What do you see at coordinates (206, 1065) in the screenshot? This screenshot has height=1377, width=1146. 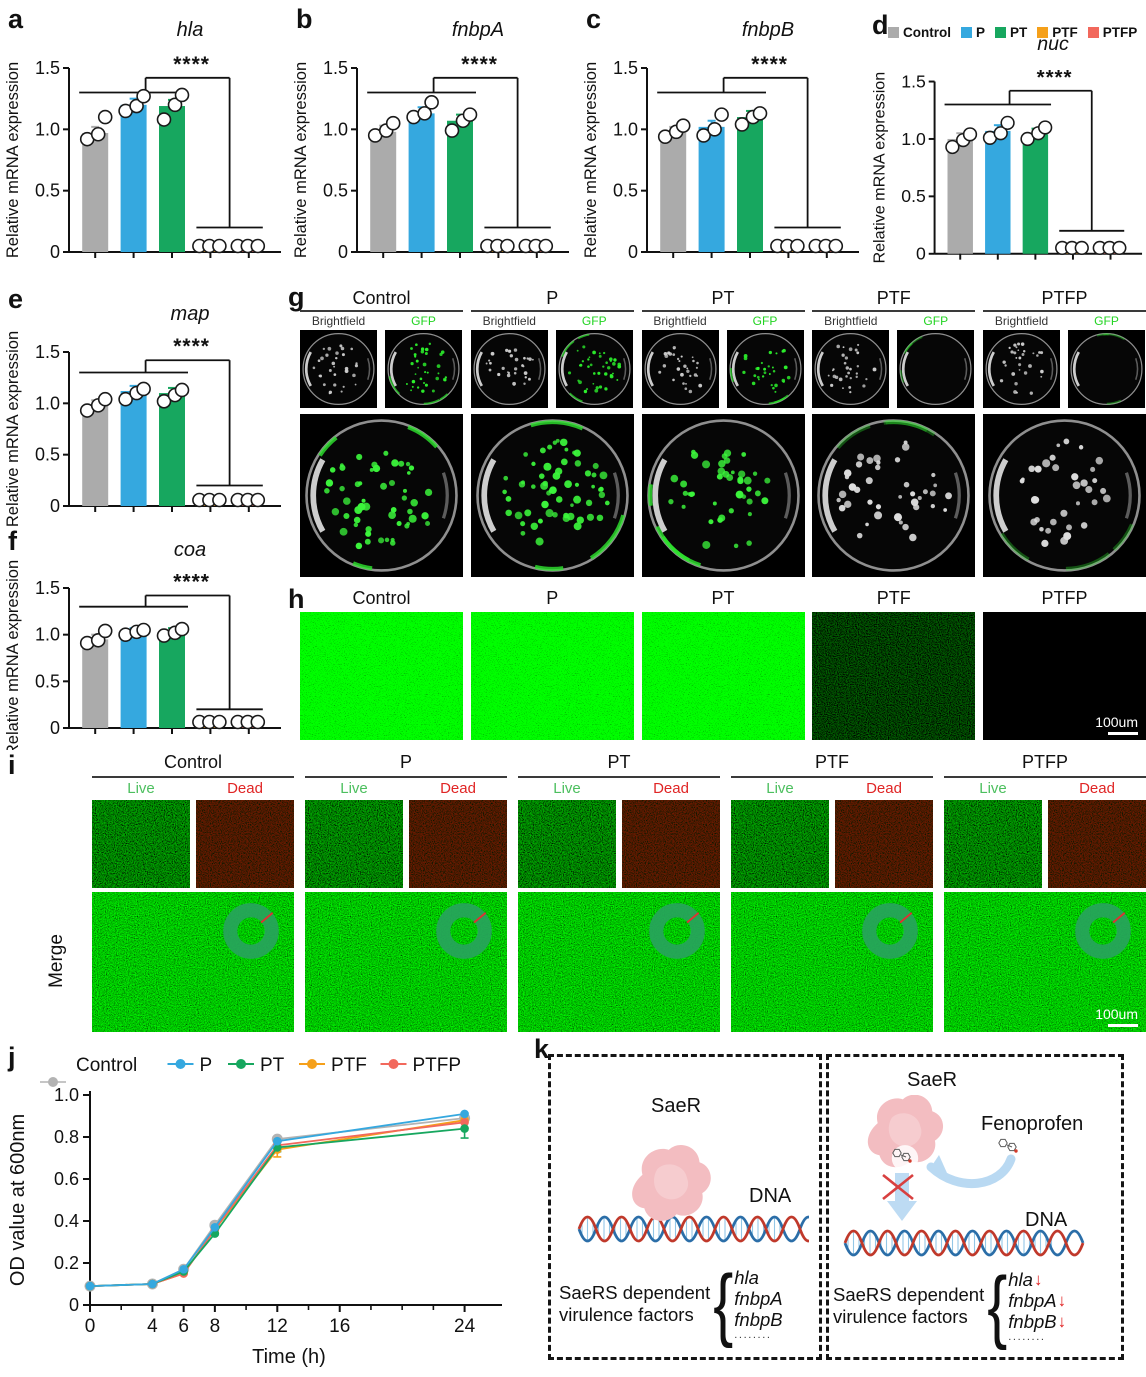 I see `svg-text: P` at bounding box center [206, 1065].